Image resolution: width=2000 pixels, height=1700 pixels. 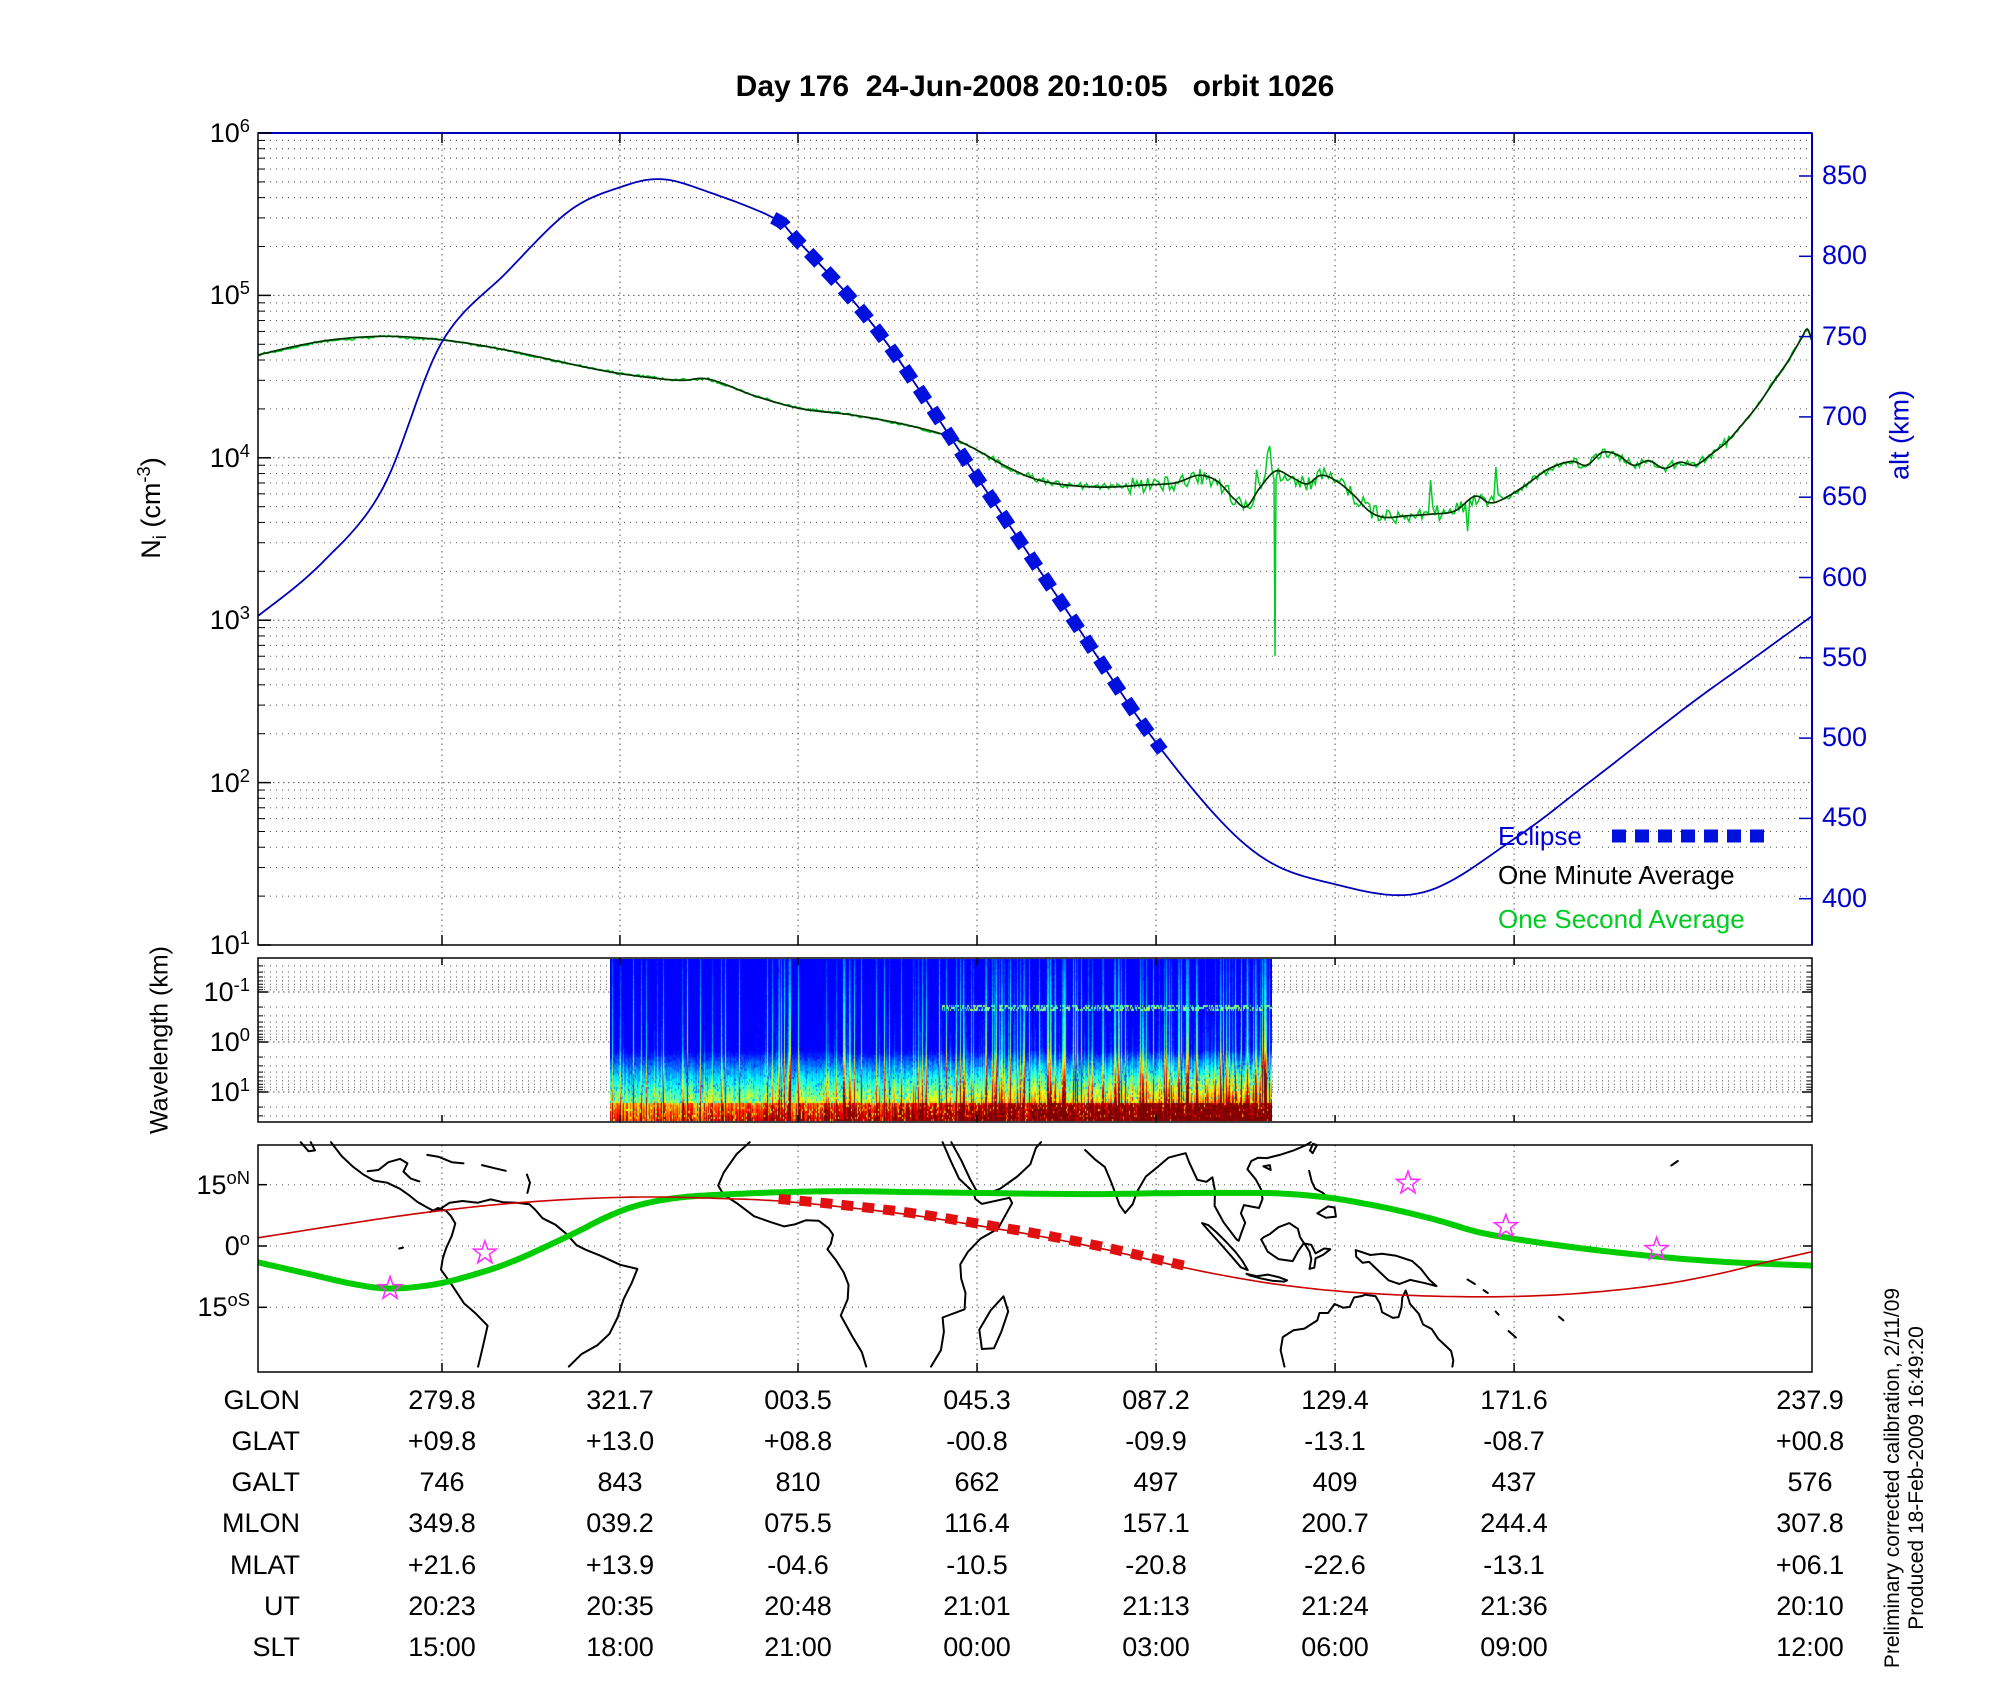 I want to click on table-cell: 12:00, so click(x=1810, y=1647).